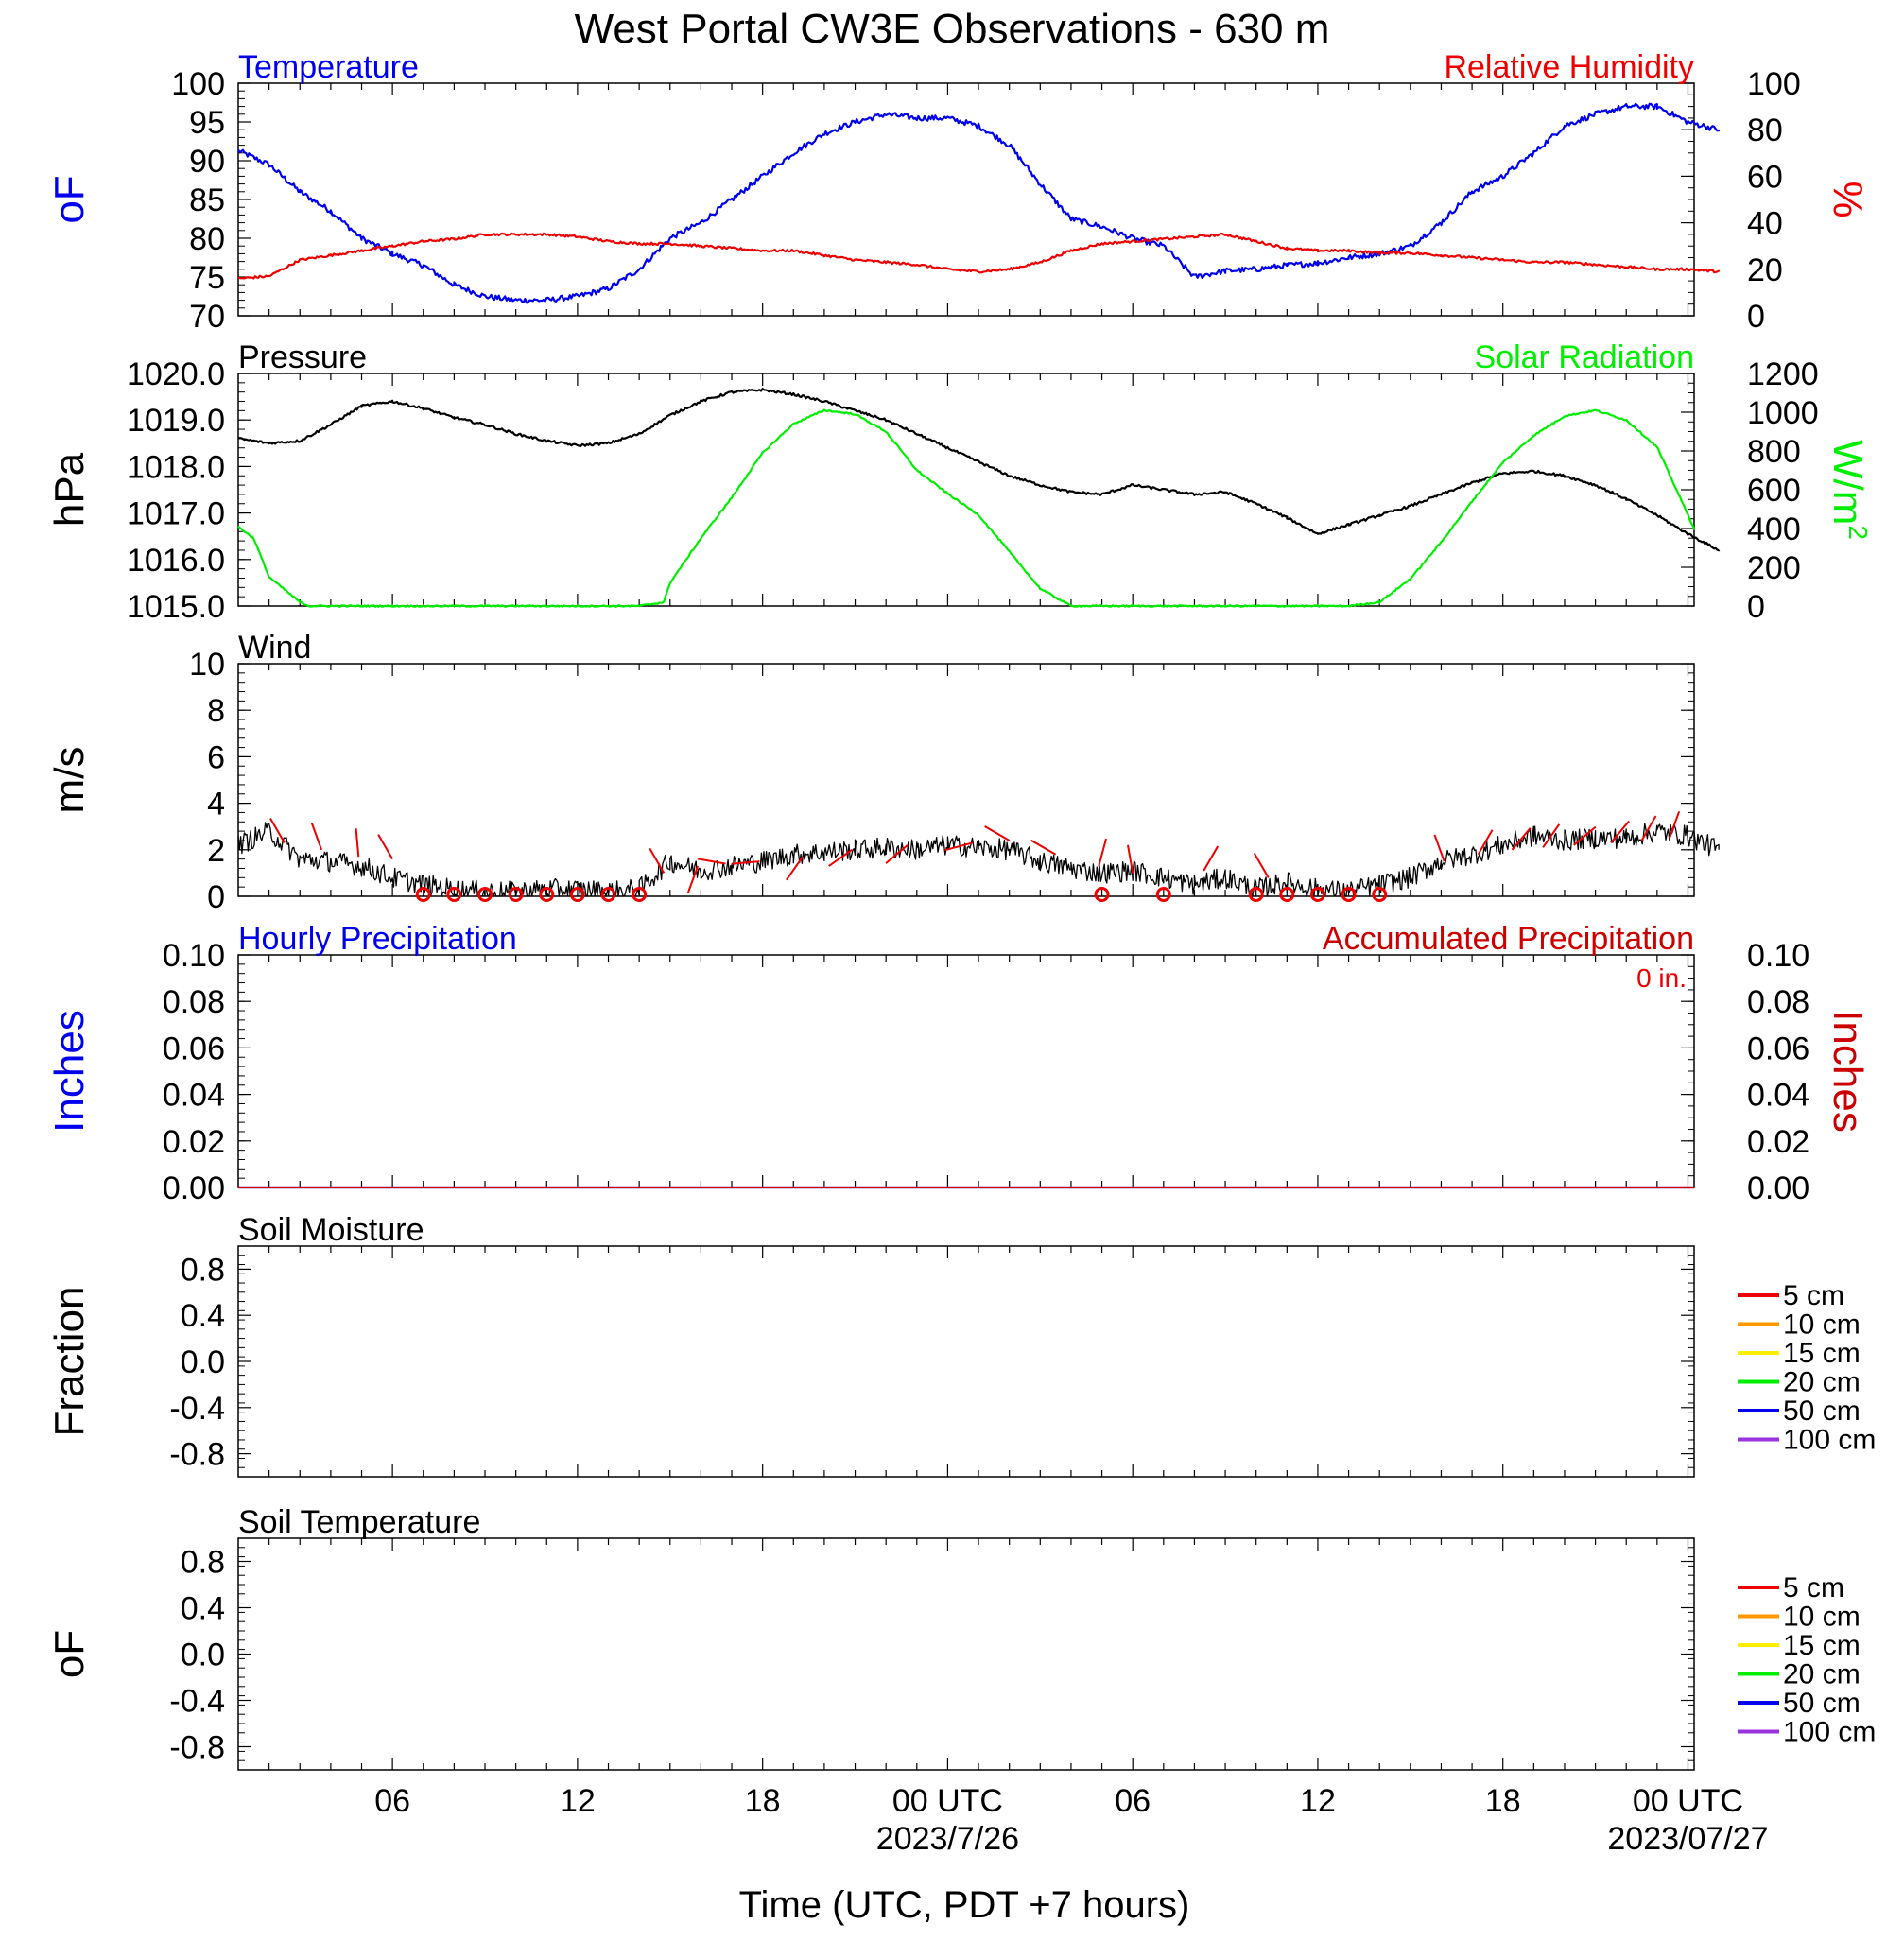  What do you see at coordinates (1774, 84) in the screenshot?
I see `y-tick-label-right: 100` at bounding box center [1774, 84].